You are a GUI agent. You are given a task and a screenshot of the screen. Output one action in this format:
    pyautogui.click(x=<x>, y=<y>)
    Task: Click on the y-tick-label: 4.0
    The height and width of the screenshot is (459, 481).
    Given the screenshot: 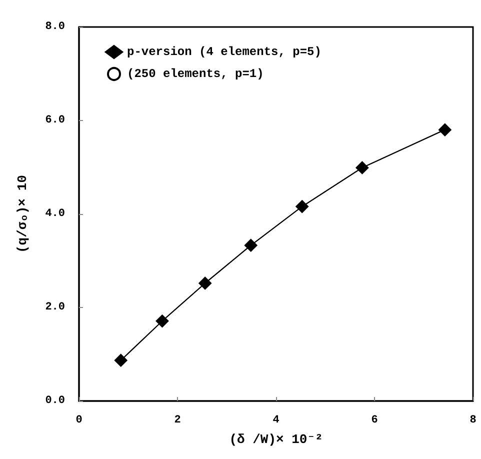 What is the action you would take?
    pyautogui.click(x=55, y=214)
    